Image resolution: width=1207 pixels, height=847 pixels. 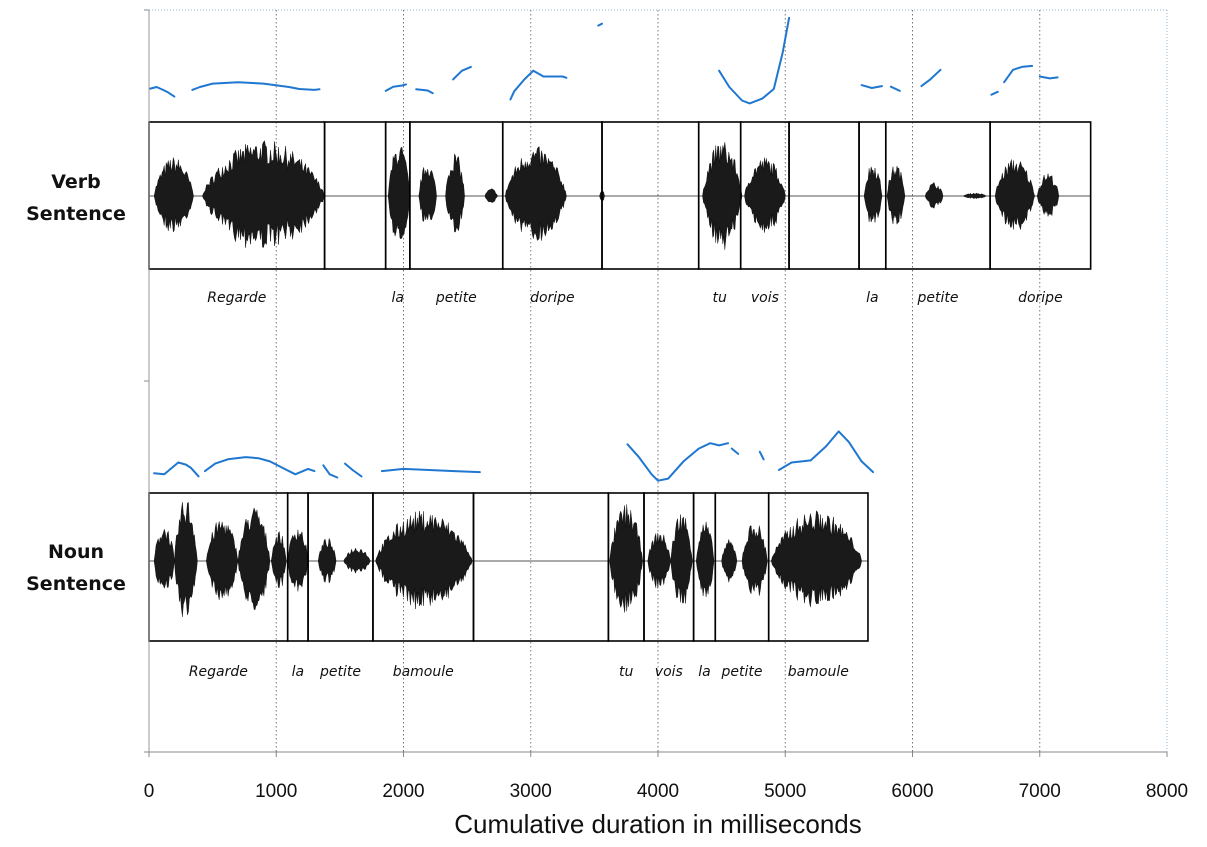 I want to click on x-tick-label: 7000, so click(x=1040, y=791).